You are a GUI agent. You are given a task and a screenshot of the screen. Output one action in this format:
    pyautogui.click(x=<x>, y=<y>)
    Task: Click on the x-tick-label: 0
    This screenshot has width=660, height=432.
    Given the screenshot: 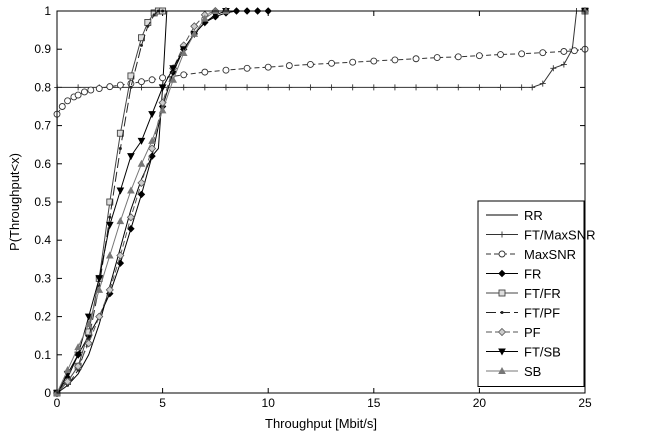 What is the action you would take?
    pyautogui.click(x=57, y=403)
    